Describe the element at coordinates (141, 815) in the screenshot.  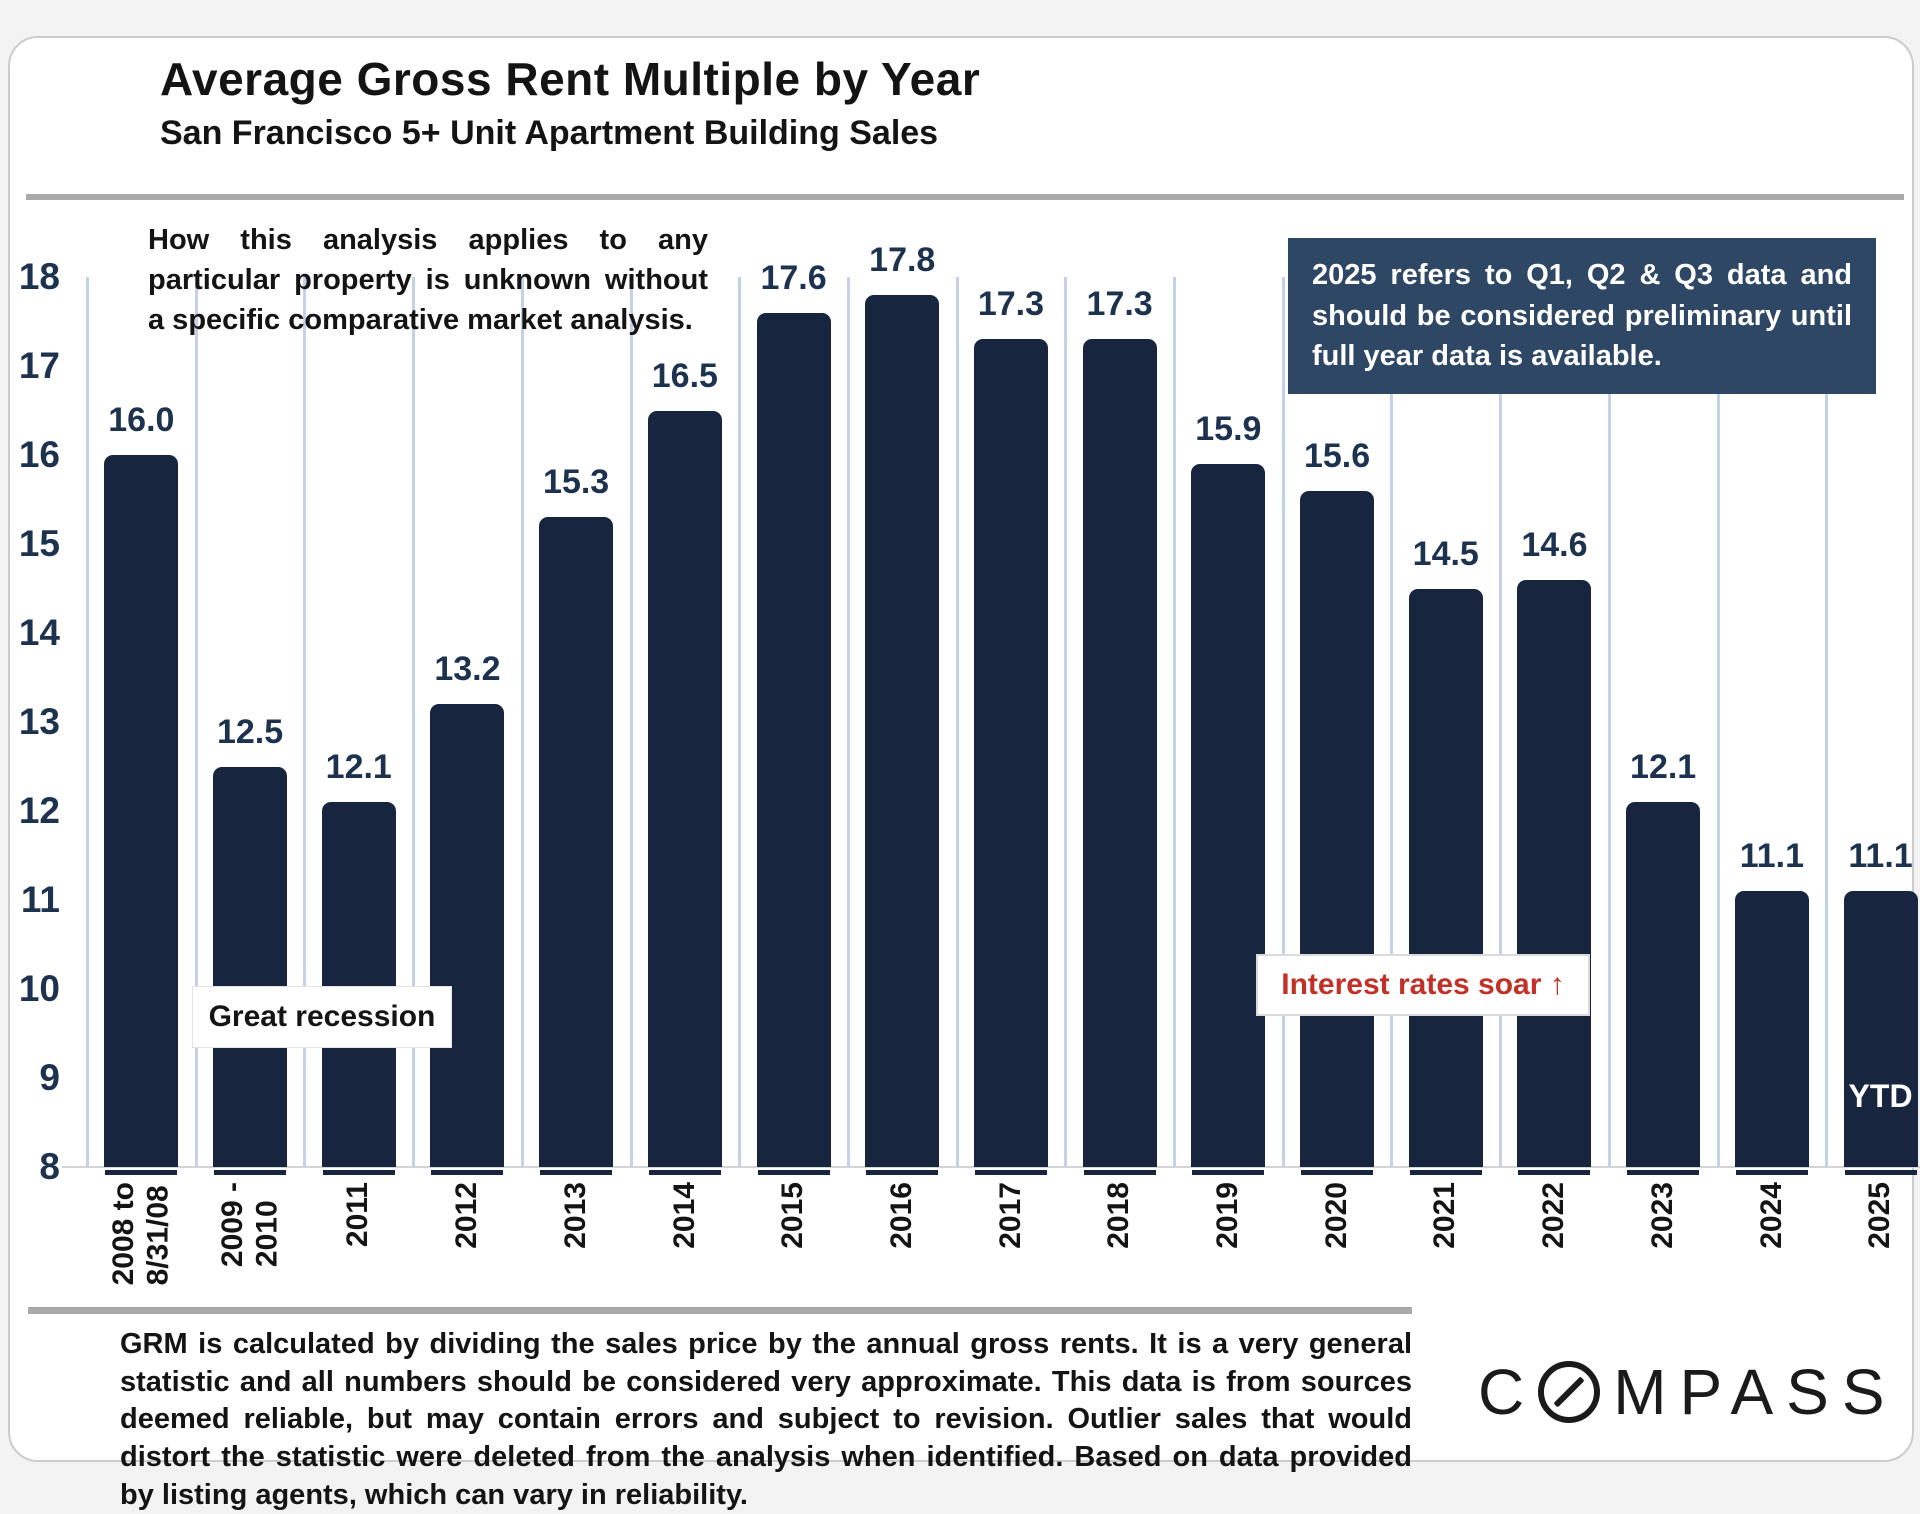
I see `bar-2008to8/31/08` at that location.